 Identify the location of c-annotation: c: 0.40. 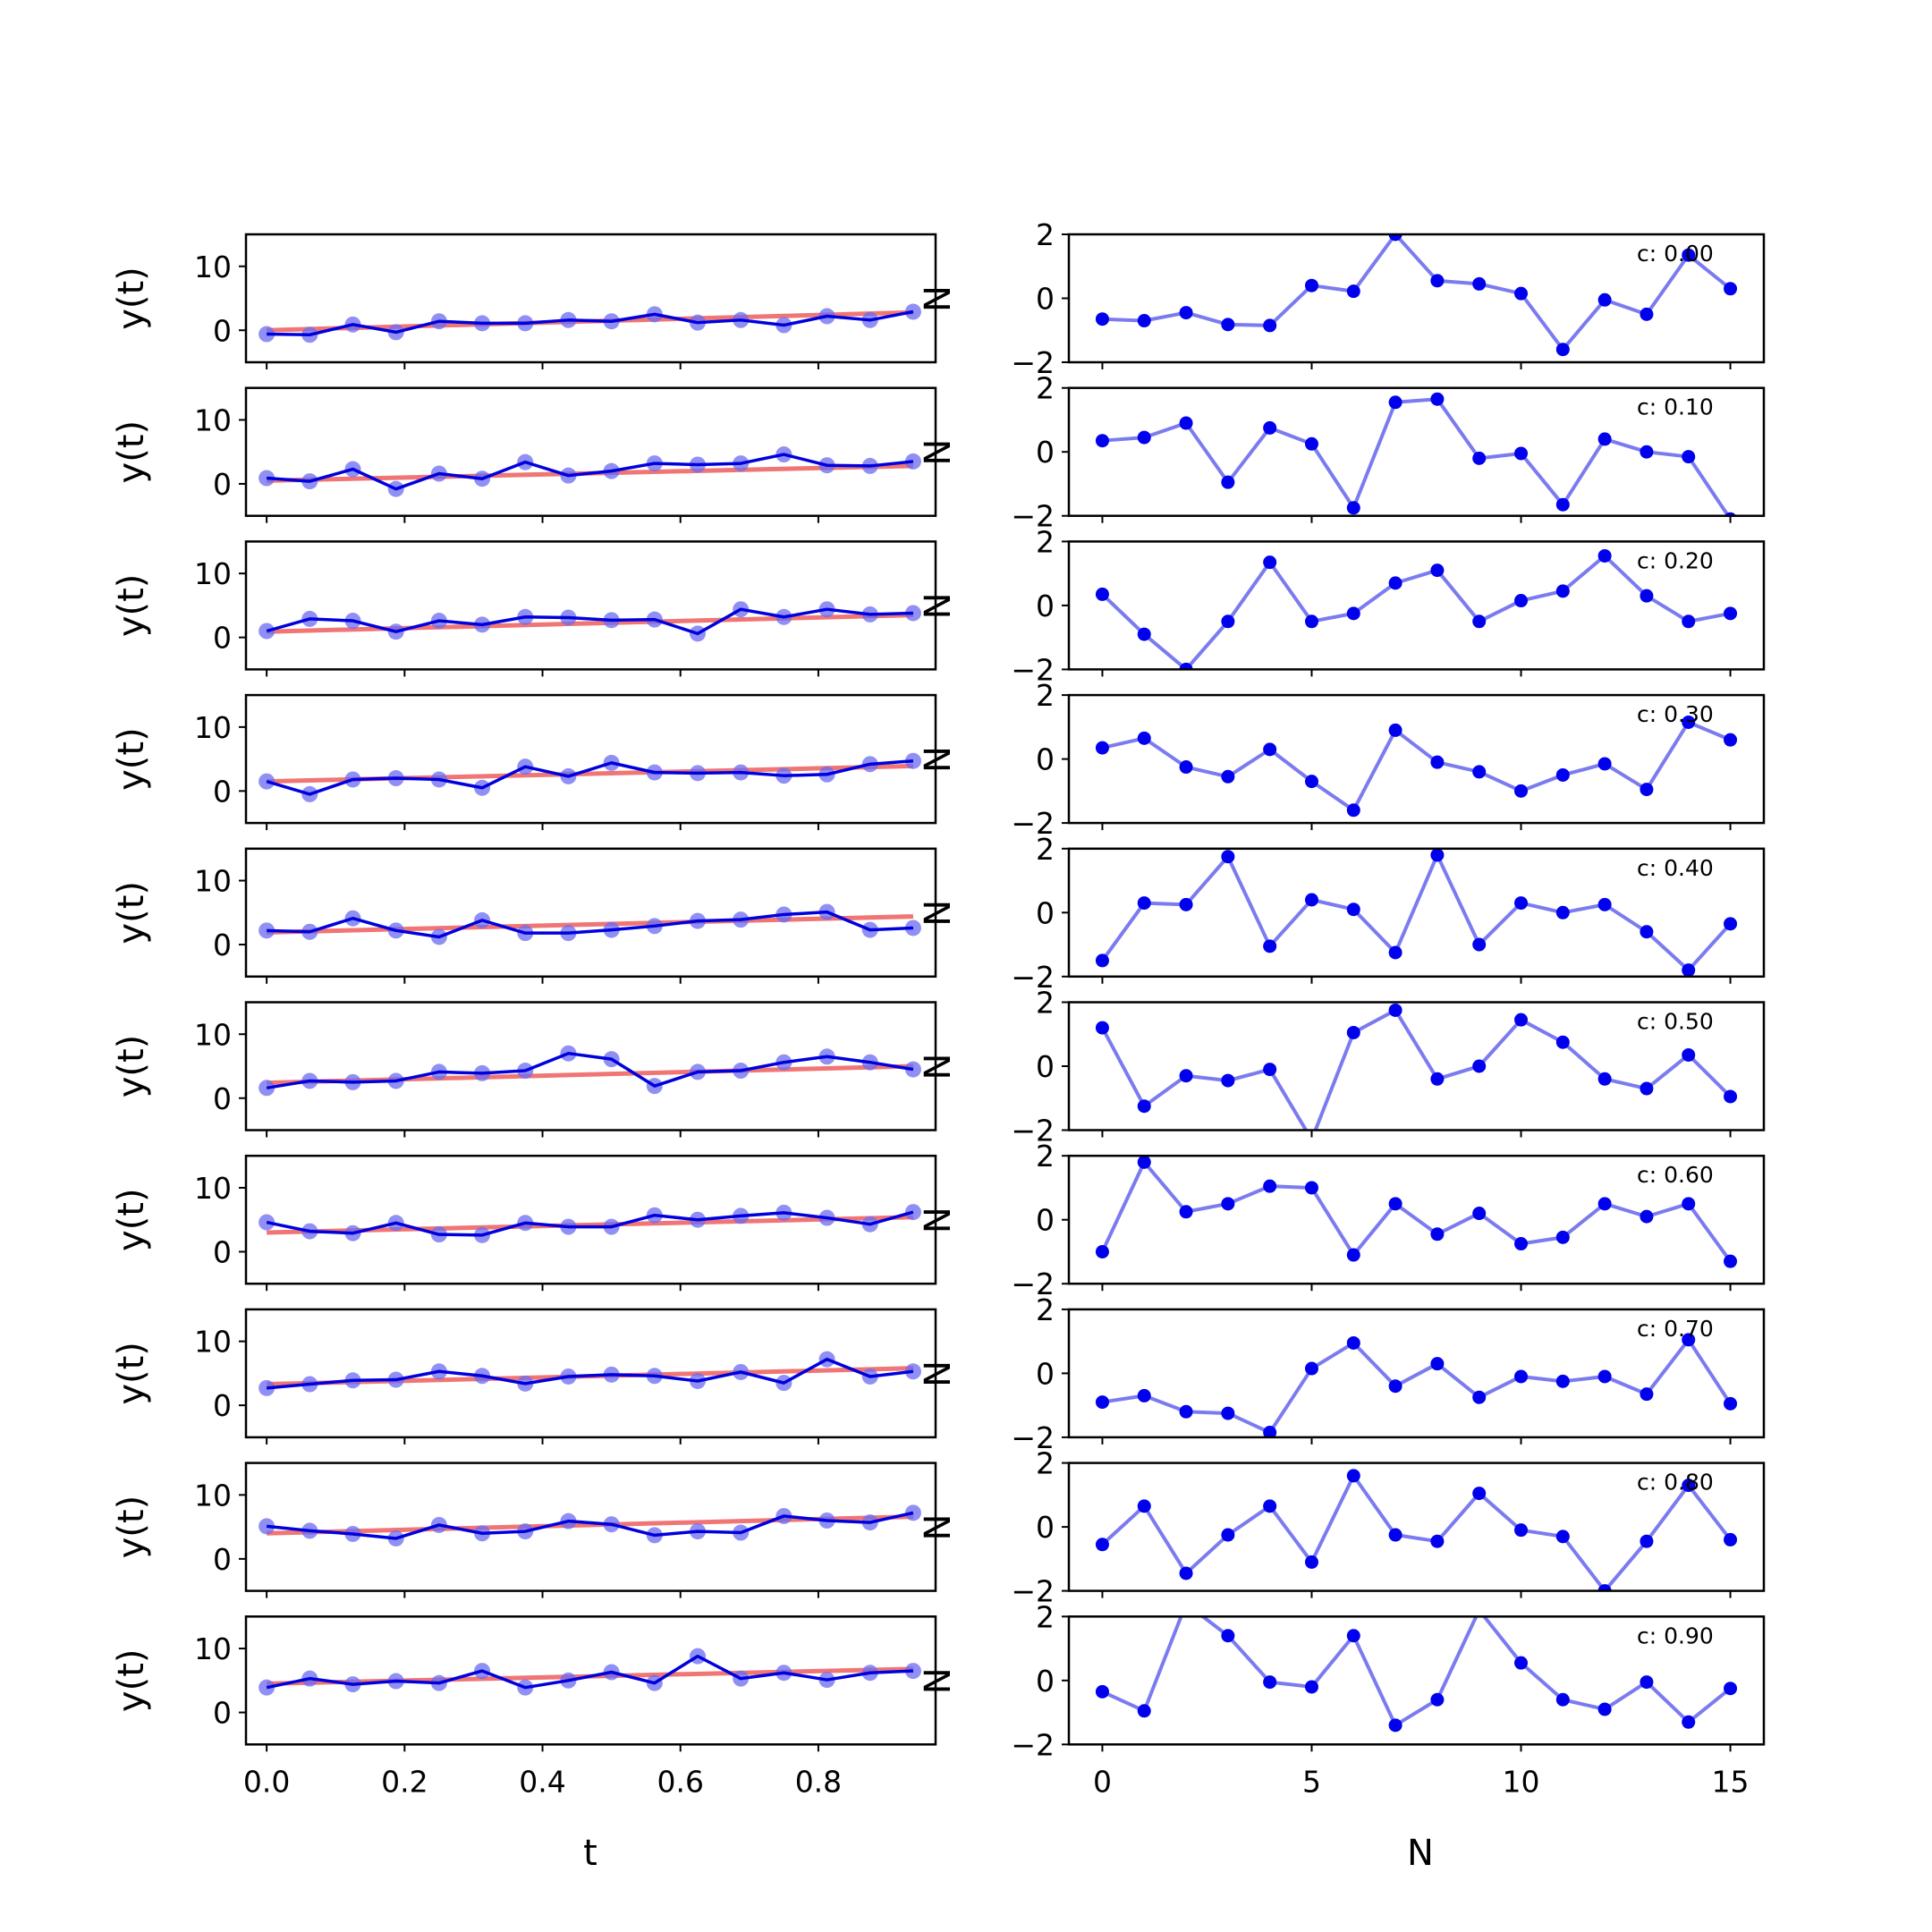
(1675, 868).